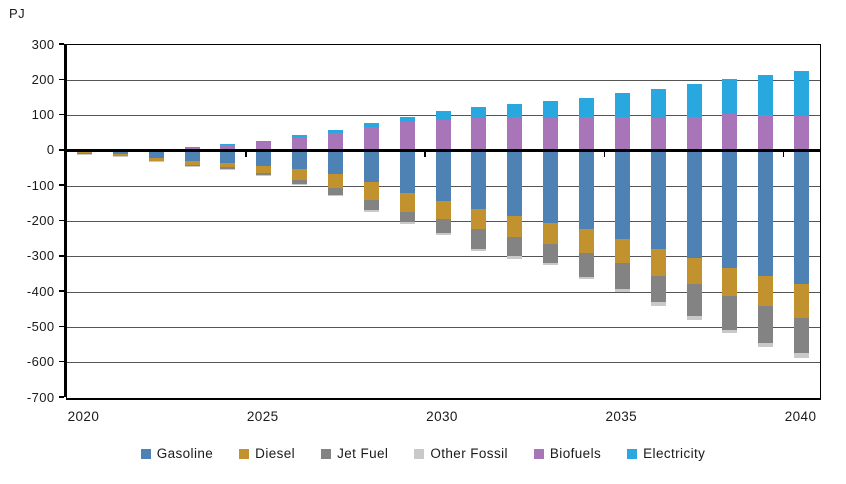 Image resolution: width=846 pixels, height=484 pixels. I want to click on bar-segment-electricity-2034, so click(586, 107).